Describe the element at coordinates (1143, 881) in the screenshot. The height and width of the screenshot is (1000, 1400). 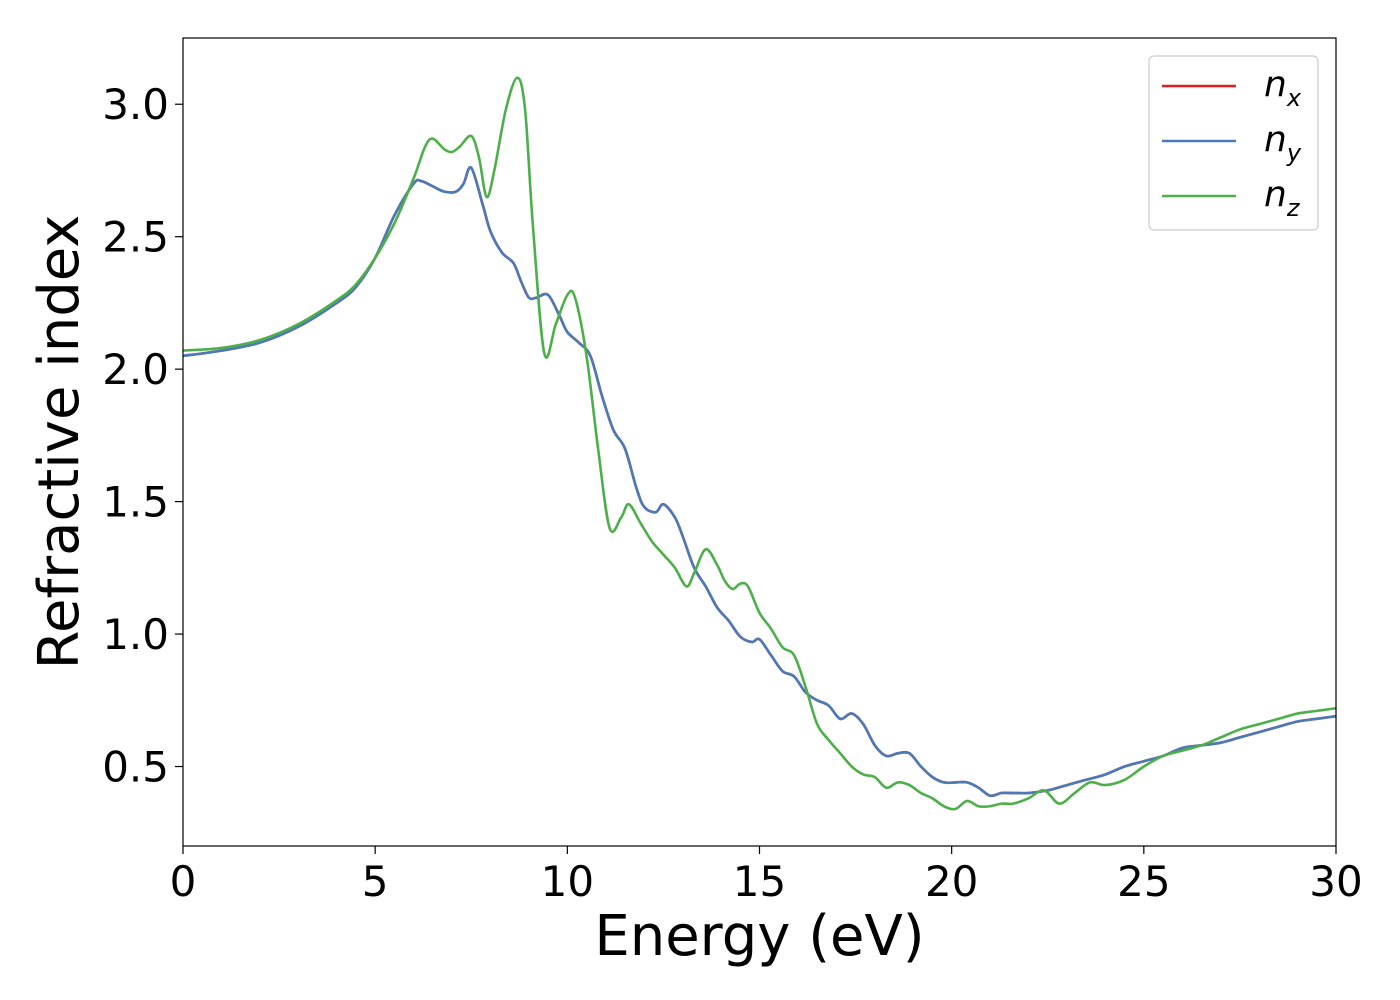
I see `x-tick-label: 25` at that location.